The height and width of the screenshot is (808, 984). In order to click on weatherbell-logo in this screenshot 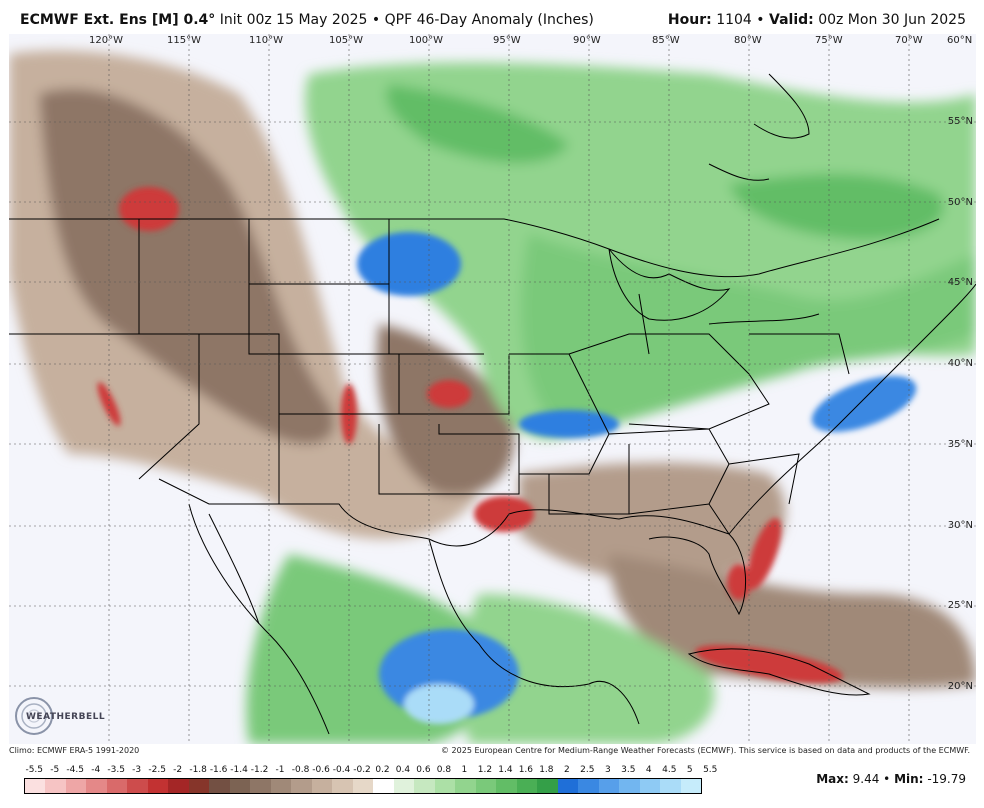, I will do `click(34, 716)`.